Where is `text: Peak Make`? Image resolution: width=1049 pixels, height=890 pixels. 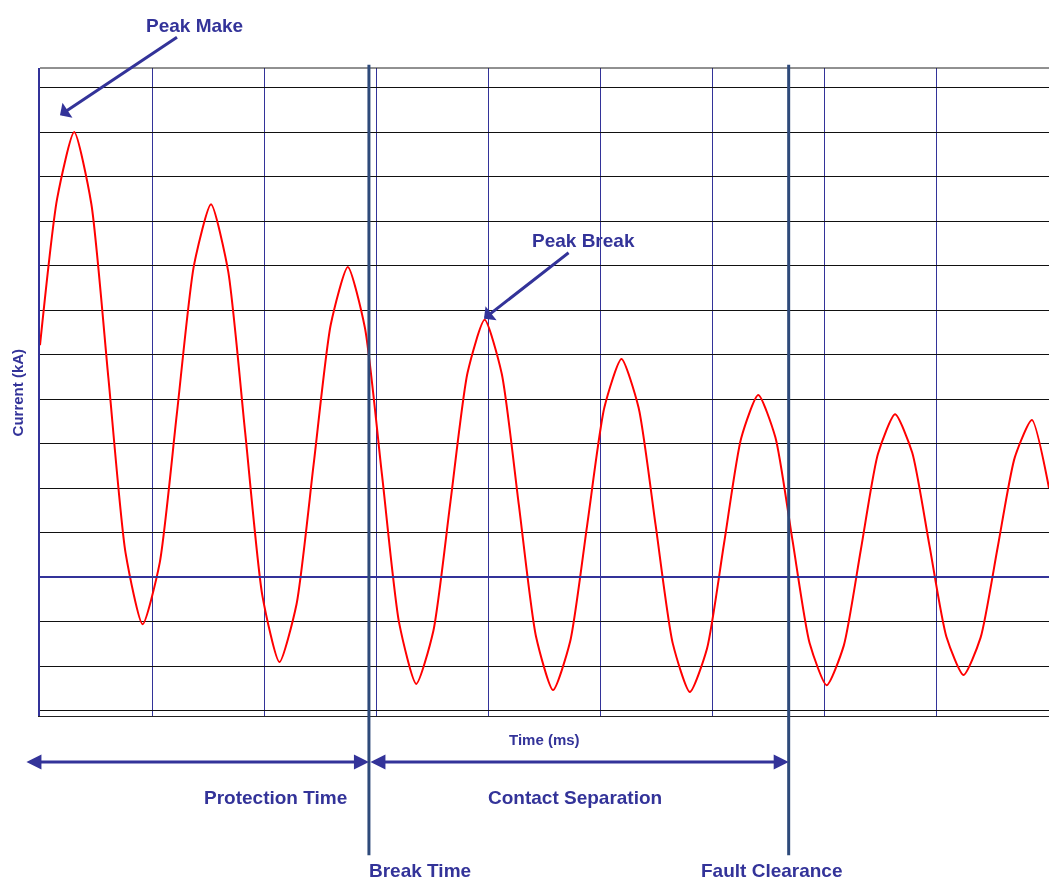 text: Peak Make is located at coordinates (195, 25).